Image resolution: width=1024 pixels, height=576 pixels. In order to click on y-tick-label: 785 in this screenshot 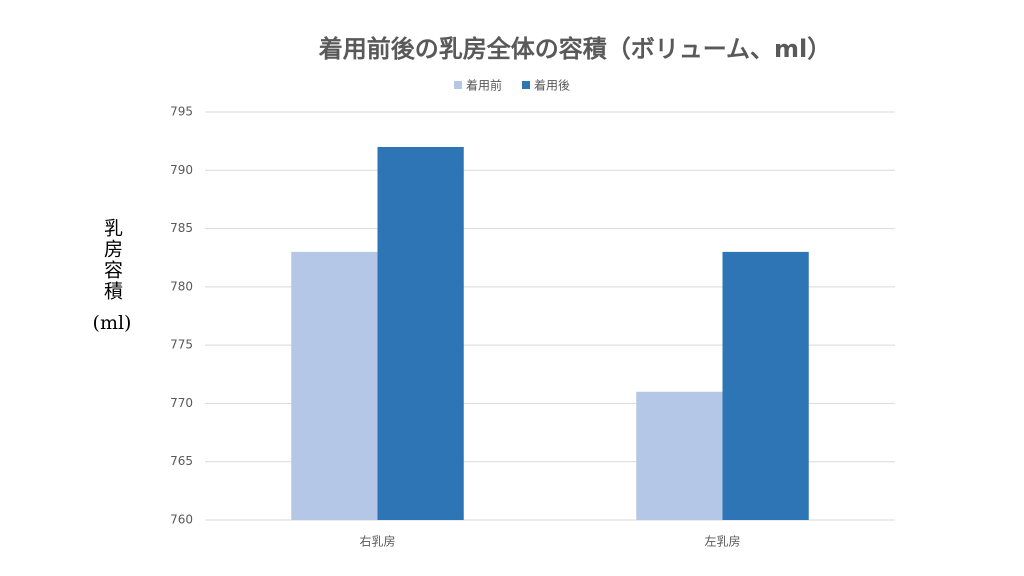, I will do `click(181, 228)`.